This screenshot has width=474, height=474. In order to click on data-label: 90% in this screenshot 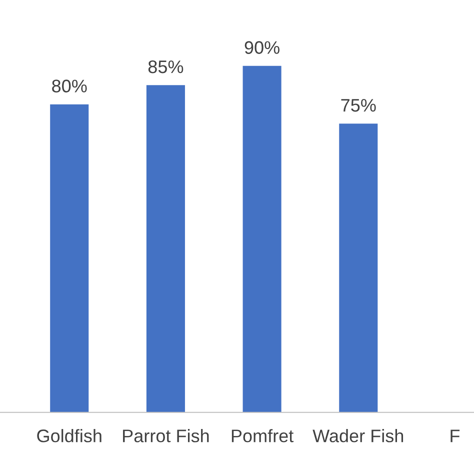, I will do `click(262, 47)`.